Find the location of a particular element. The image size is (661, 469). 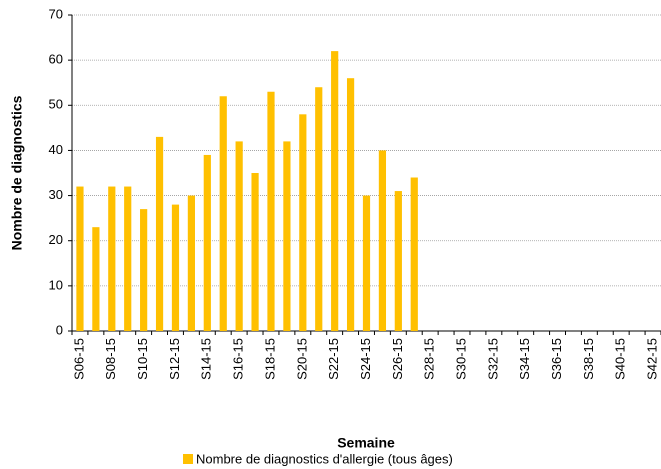

legend-swatch is located at coordinates (188, 459).